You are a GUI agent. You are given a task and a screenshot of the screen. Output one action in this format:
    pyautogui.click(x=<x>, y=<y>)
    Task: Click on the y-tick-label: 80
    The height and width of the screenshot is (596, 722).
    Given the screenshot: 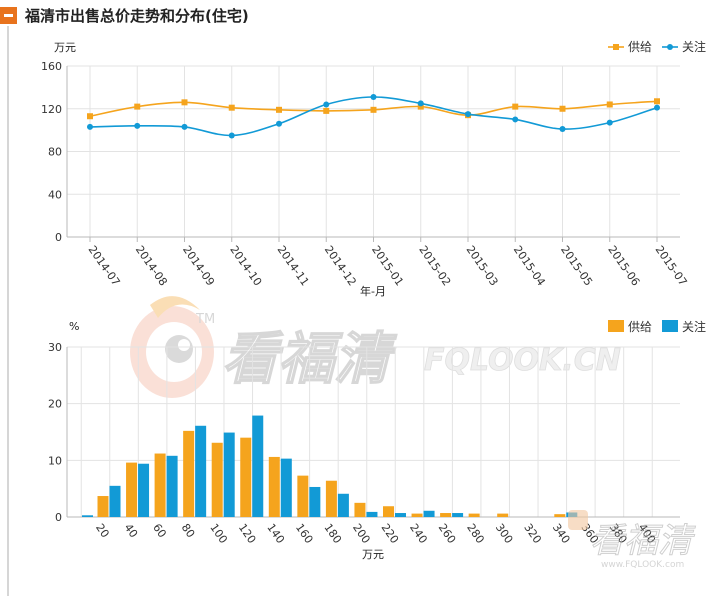 What is the action you would take?
    pyautogui.click(x=55, y=152)
    